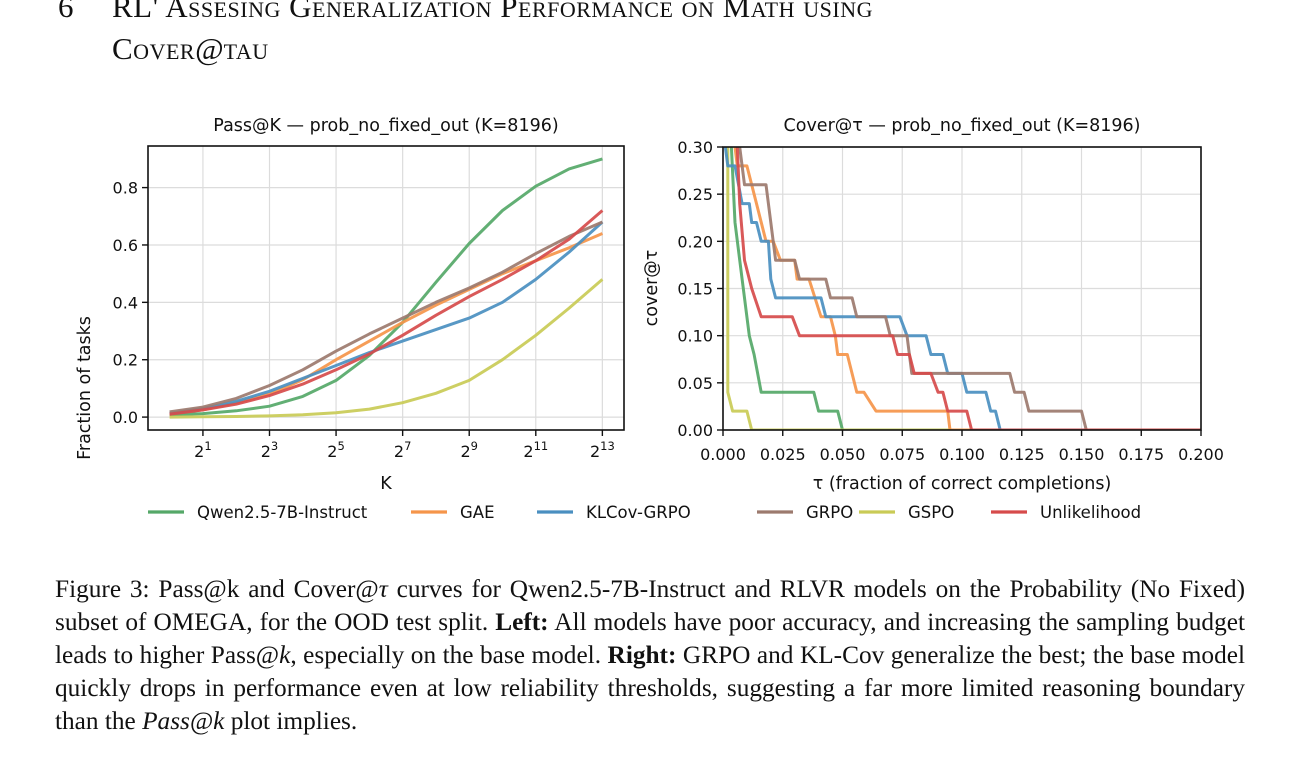 The image size is (1300, 771). What do you see at coordinates (385, 126) in the screenshot?
I see `pass-at-k-title: Pass@K — prob_no_fixed_out (K=8196)` at bounding box center [385, 126].